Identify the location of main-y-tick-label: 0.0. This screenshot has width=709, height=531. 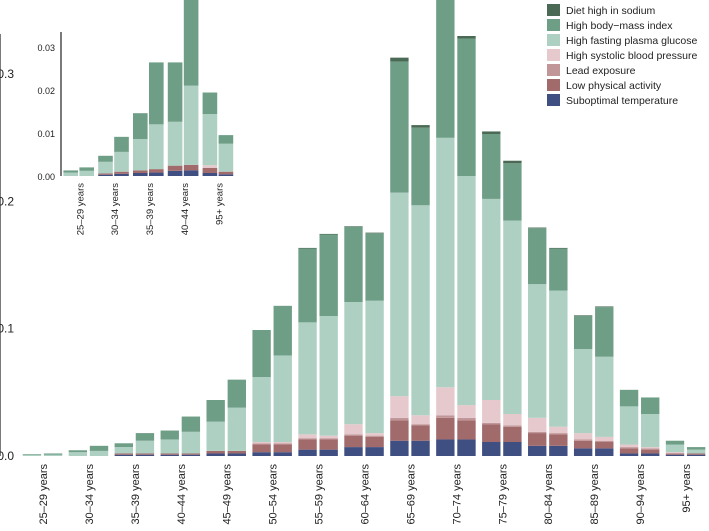
(7, 456).